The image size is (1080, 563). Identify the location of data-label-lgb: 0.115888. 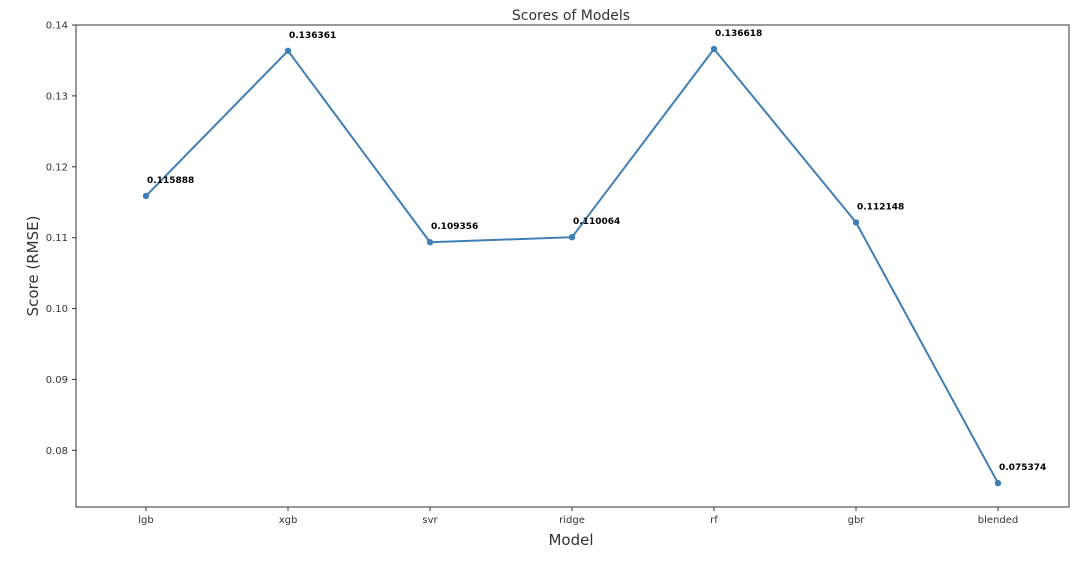
(170, 181).